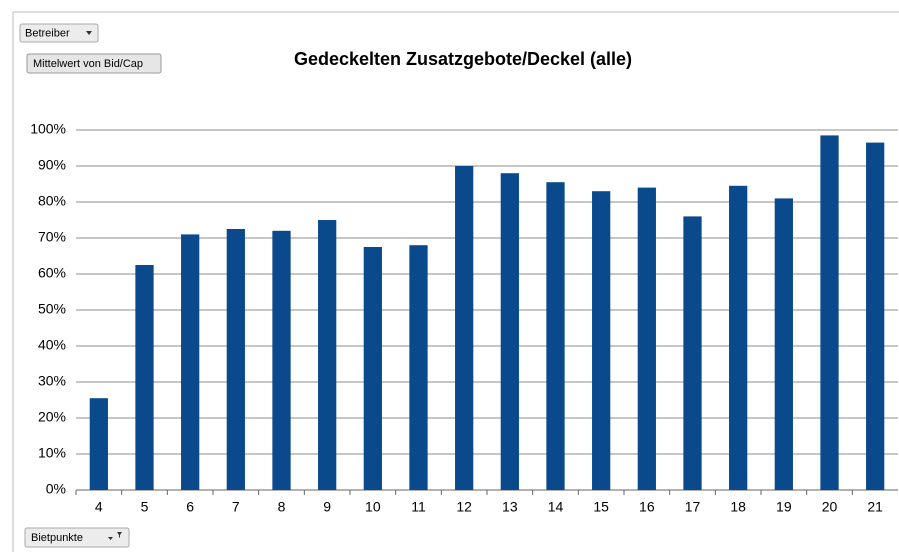 This screenshot has width=899, height=552. What do you see at coordinates (875, 507) in the screenshot?
I see `x-tick-label: 21` at bounding box center [875, 507].